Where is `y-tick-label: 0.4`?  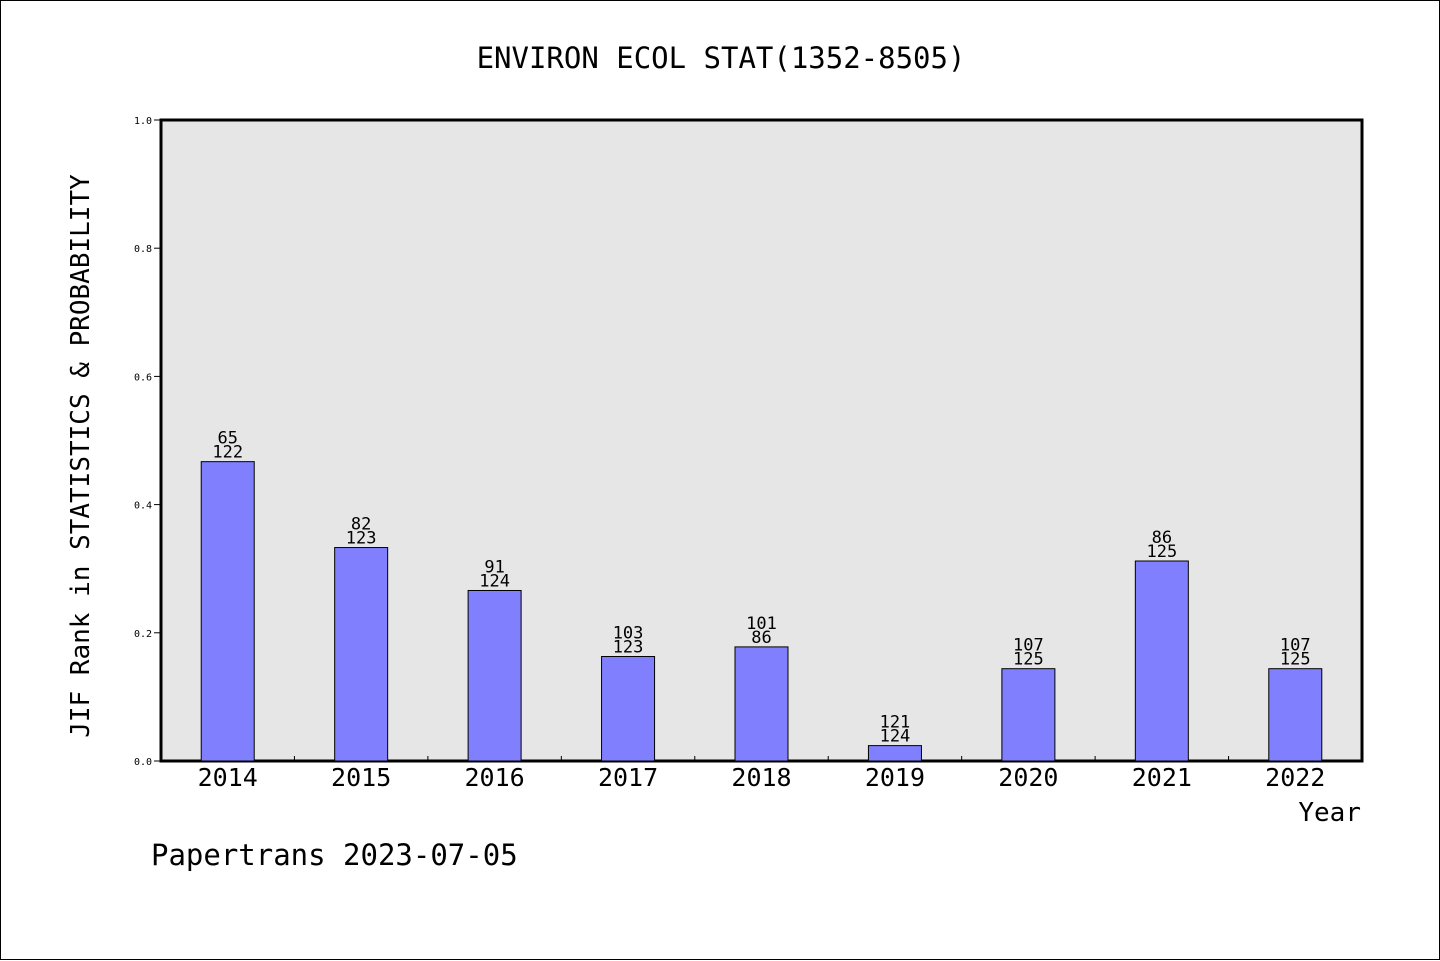 y-tick-label: 0.4 is located at coordinates (143, 506).